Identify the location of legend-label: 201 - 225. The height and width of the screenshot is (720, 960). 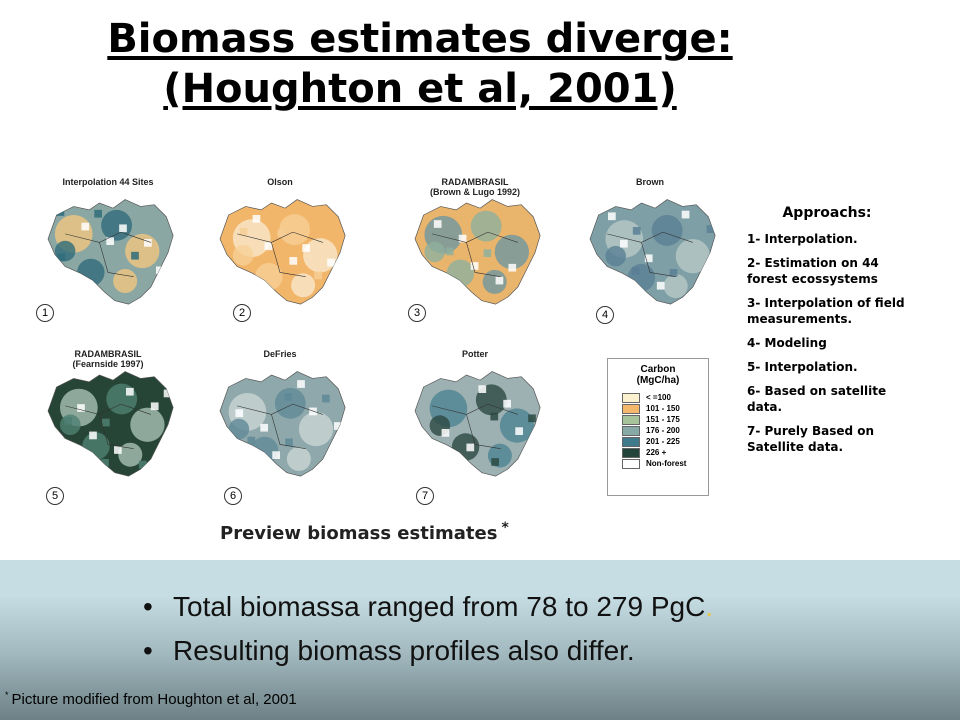
(663, 441).